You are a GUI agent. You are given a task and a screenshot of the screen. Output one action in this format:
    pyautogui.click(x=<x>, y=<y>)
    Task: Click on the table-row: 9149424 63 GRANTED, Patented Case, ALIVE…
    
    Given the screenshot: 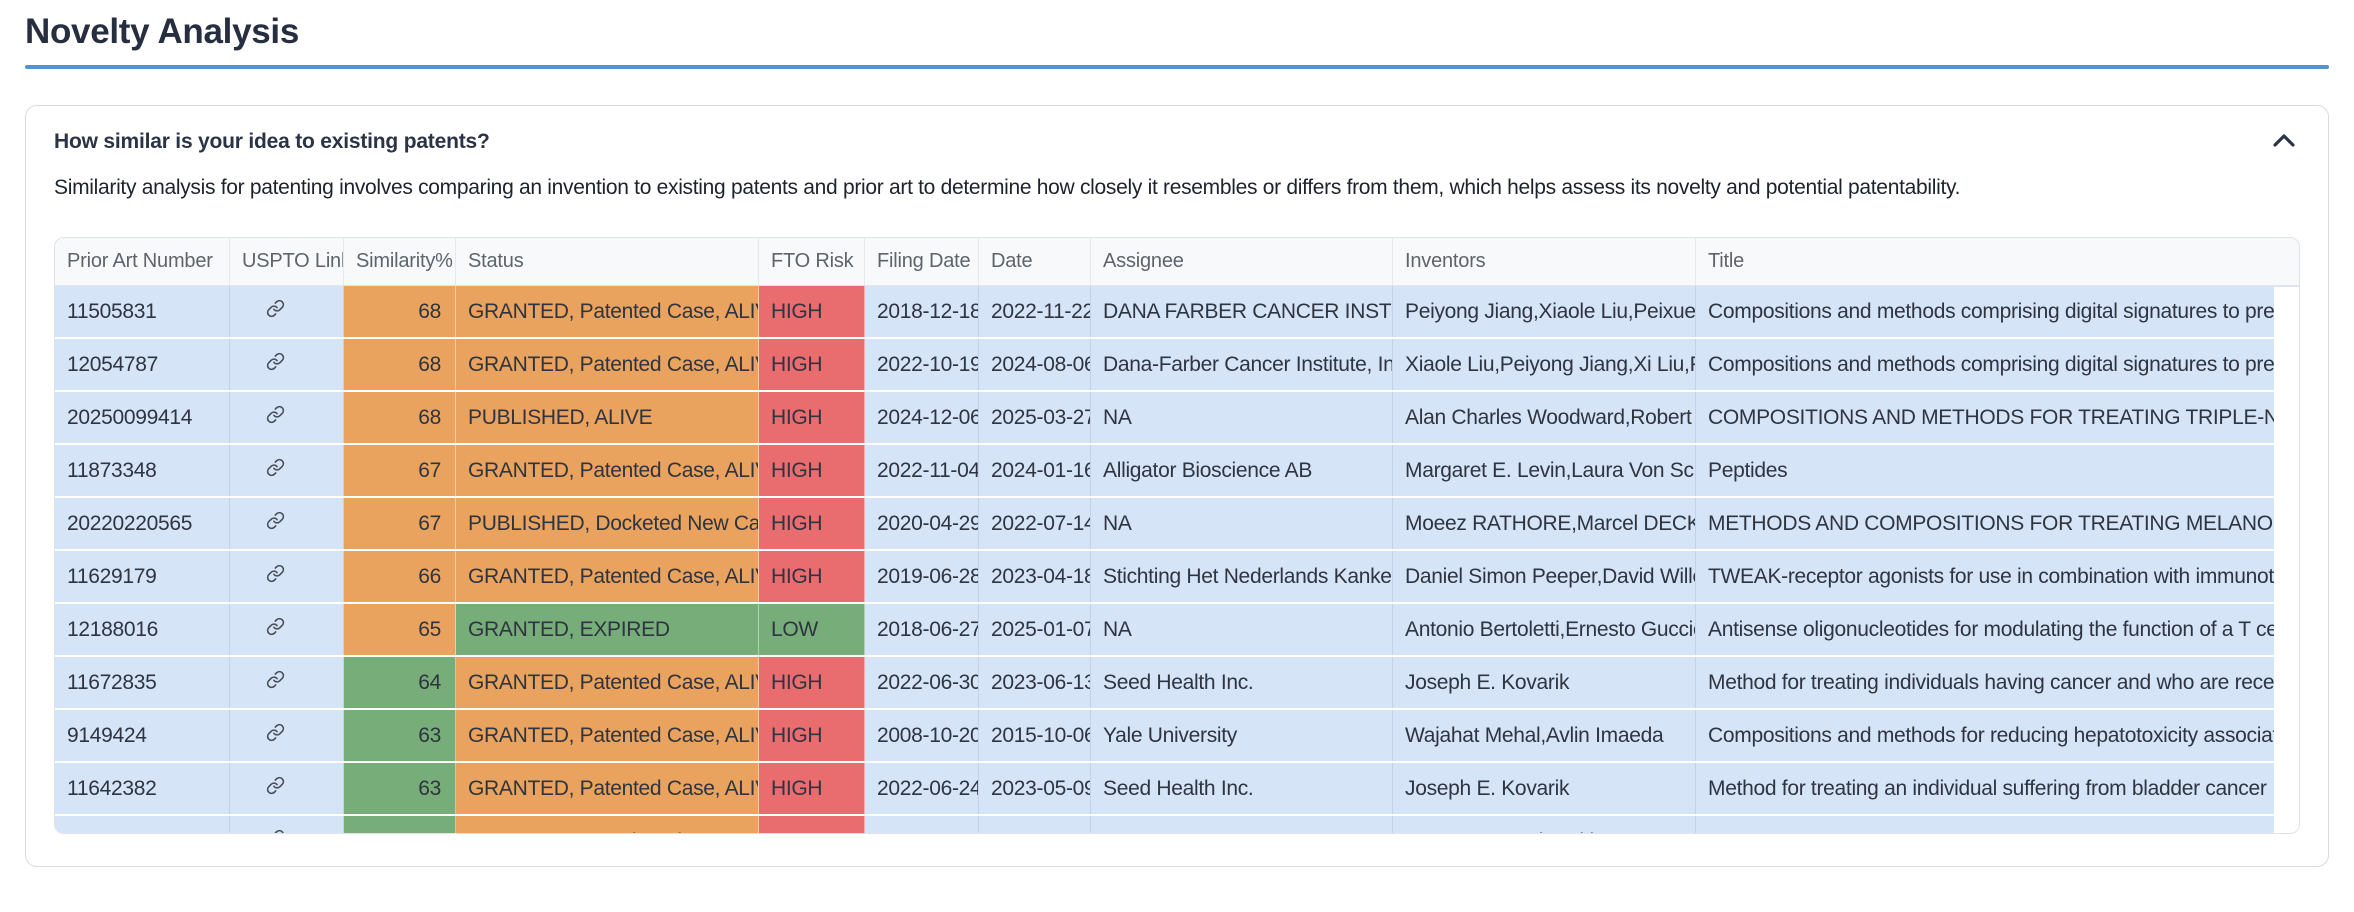 What is the action you would take?
    pyautogui.click(x=1177, y=736)
    